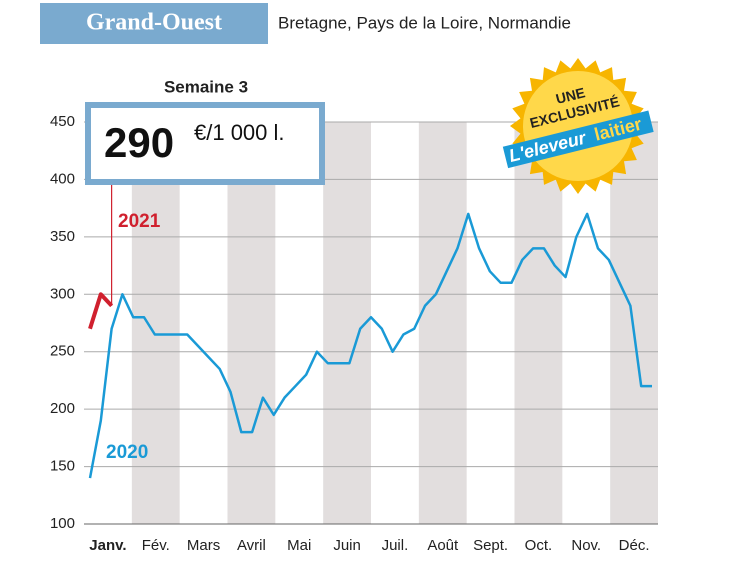  Describe the element at coordinates (347, 545) in the screenshot. I see `x-tick-label: Juin` at that location.